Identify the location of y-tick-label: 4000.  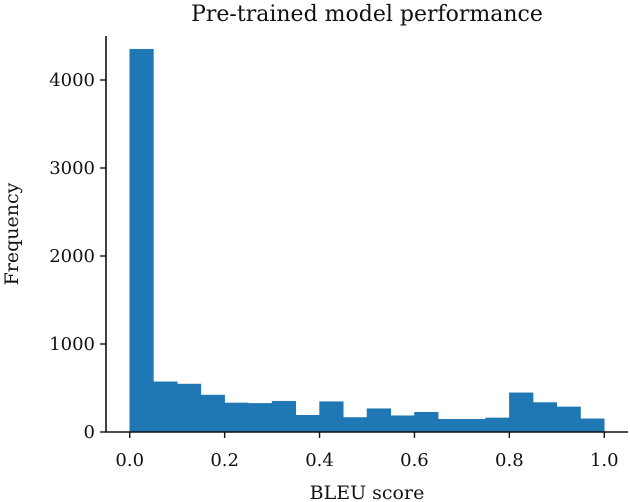
(72, 80).